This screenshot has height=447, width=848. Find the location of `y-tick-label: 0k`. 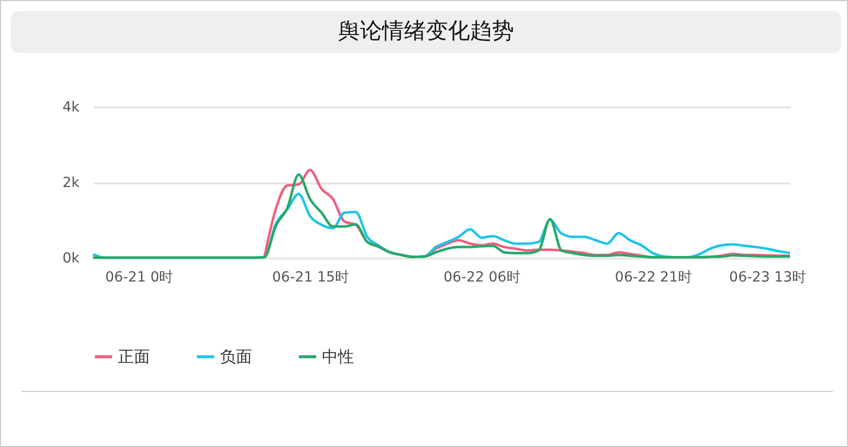

y-tick-label: 0k is located at coordinates (71, 258).